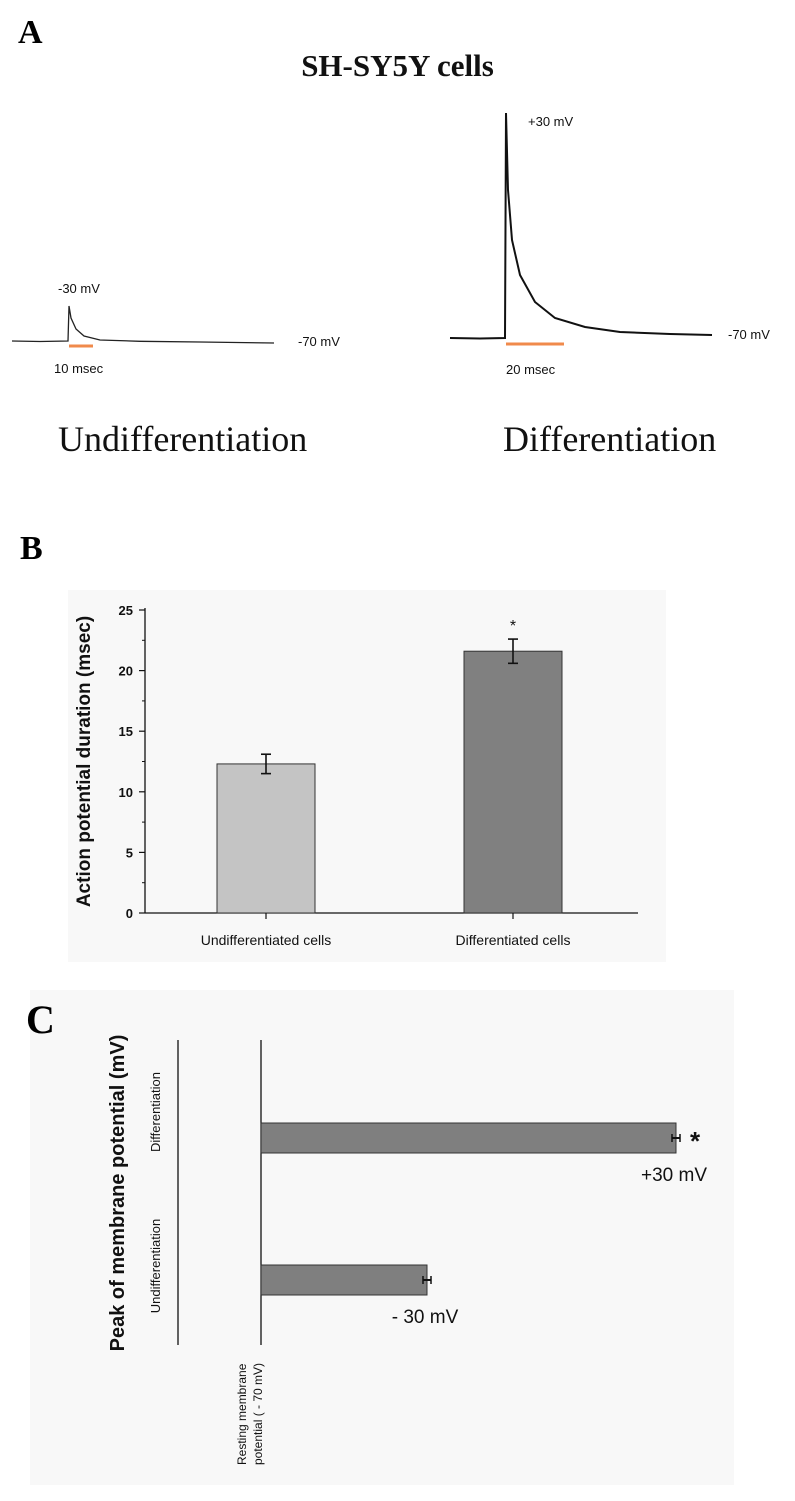 Image resolution: width=795 pixels, height=1501 pixels. Describe the element at coordinates (118, 1193) in the screenshot. I see `y-axis-title: Peak of membrane potential (mV)` at that location.